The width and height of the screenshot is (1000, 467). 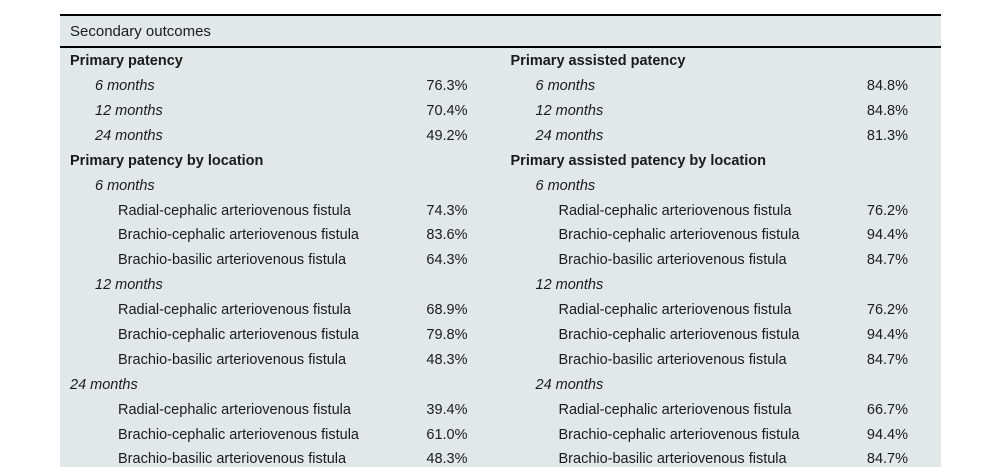 I want to click on row-value: 66.7%, so click(x=887, y=409).